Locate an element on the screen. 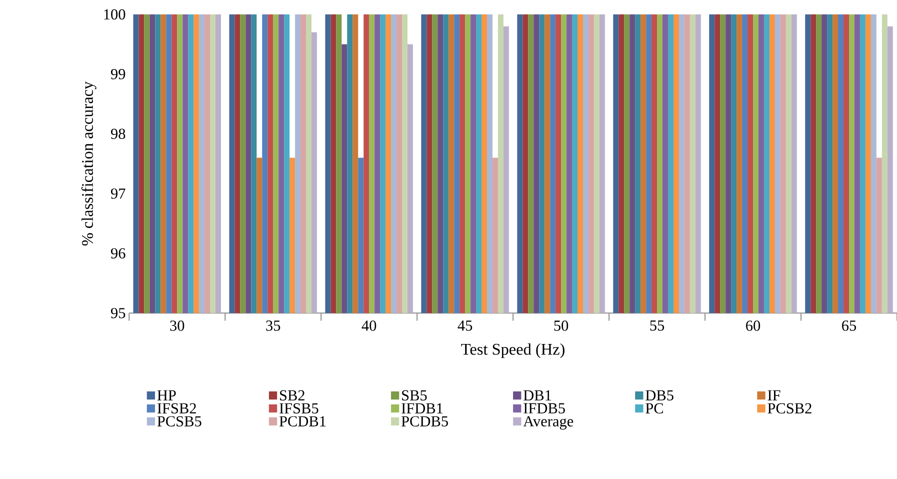  legend-label: SB2 is located at coordinates (292, 395).